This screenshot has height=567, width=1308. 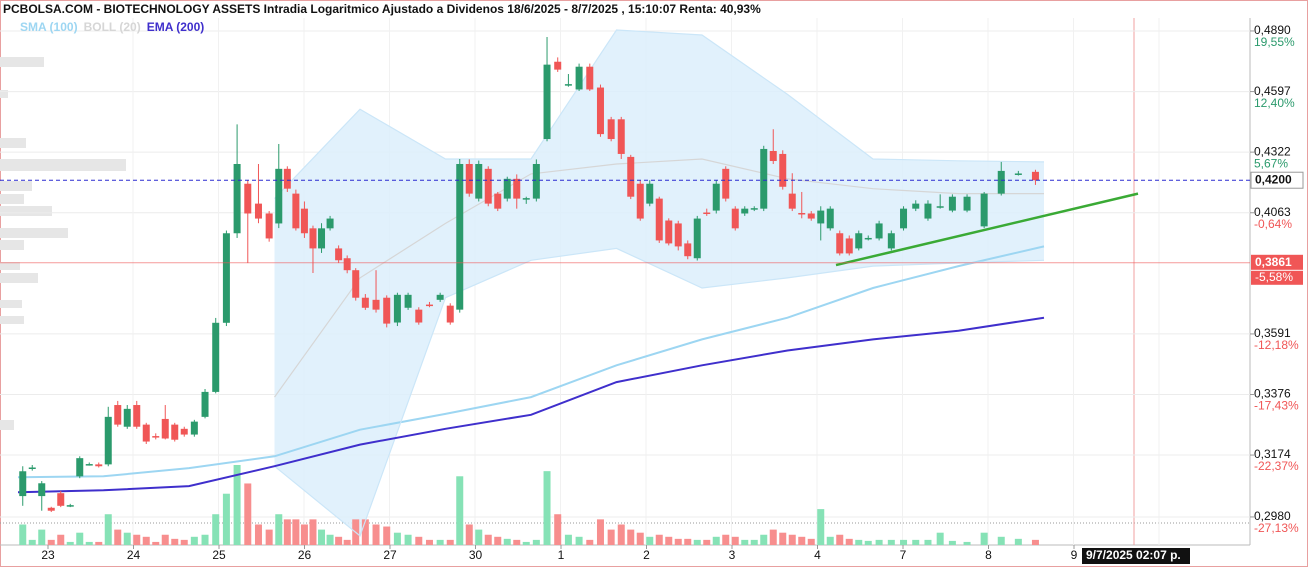 What do you see at coordinates (1271, 163) in the screenshot?
I see `y-tick-change: 5,67%` at bounding box center [1271, 163].